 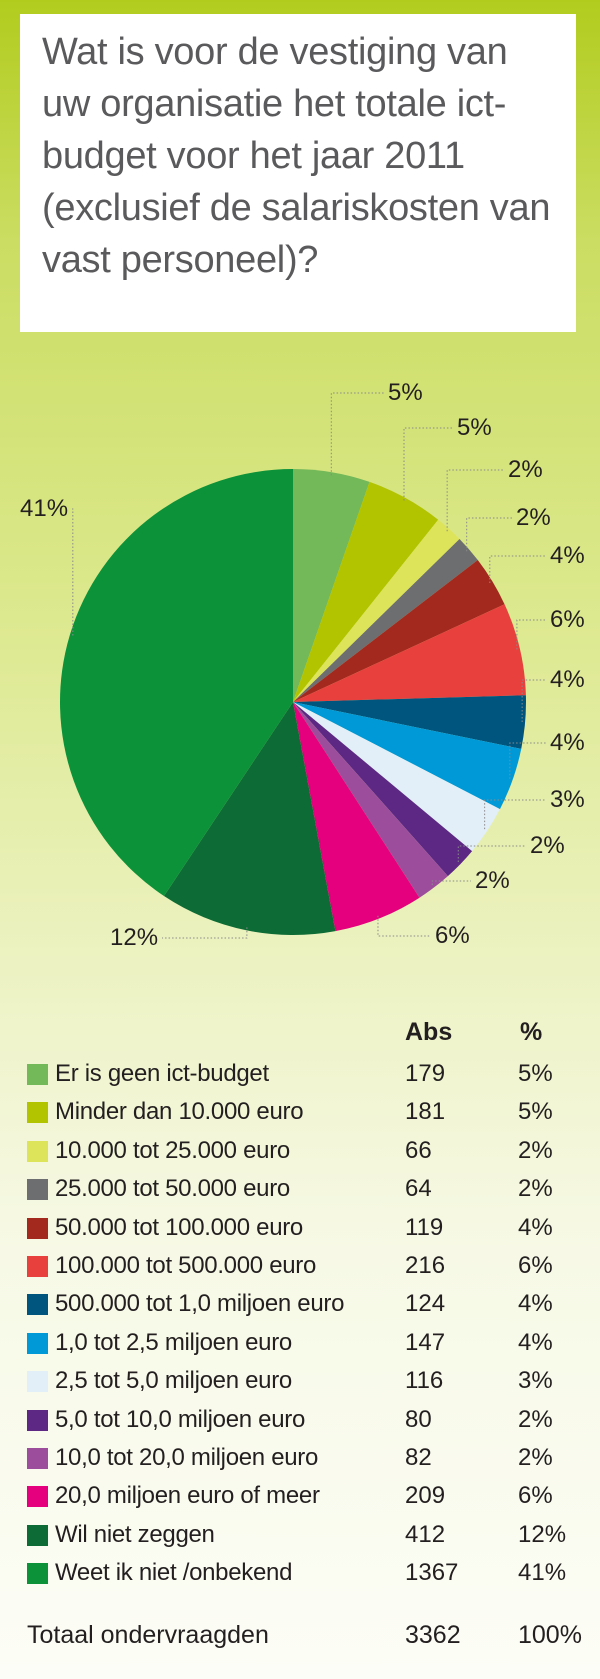 What do you see at coordinates (300, 1573) in the screenshot?
I see `legend-row: Weet ik niet /onbekend 1367 41%` at bounding box center [300, 1573].